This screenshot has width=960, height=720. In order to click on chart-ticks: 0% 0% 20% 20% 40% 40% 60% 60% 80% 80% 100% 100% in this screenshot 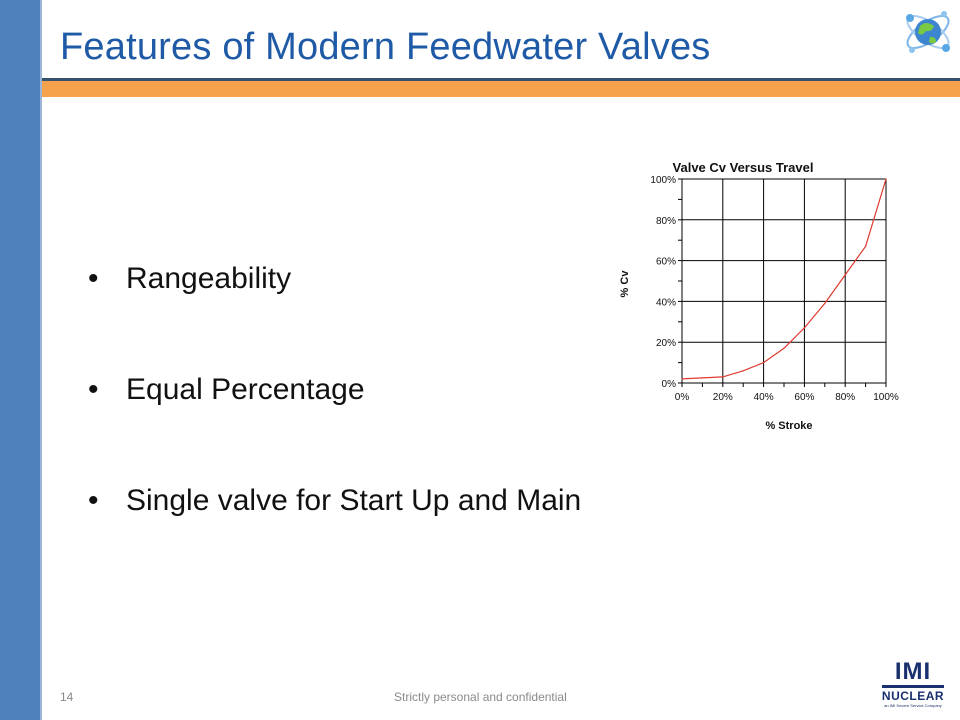, I will do `click(774, 289)`.